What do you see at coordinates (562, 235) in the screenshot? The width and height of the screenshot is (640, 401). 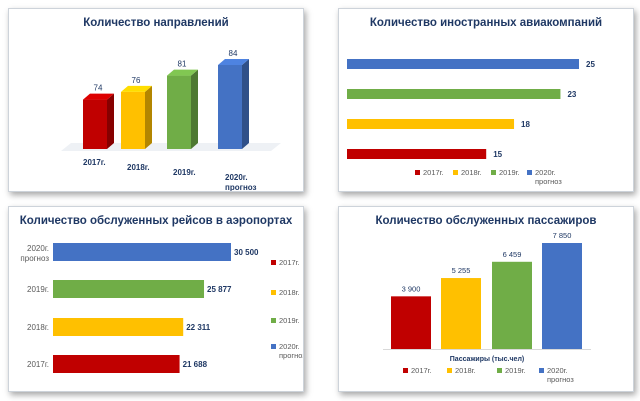 I see `data-label: 7 850` at bounding box center [562, 235].